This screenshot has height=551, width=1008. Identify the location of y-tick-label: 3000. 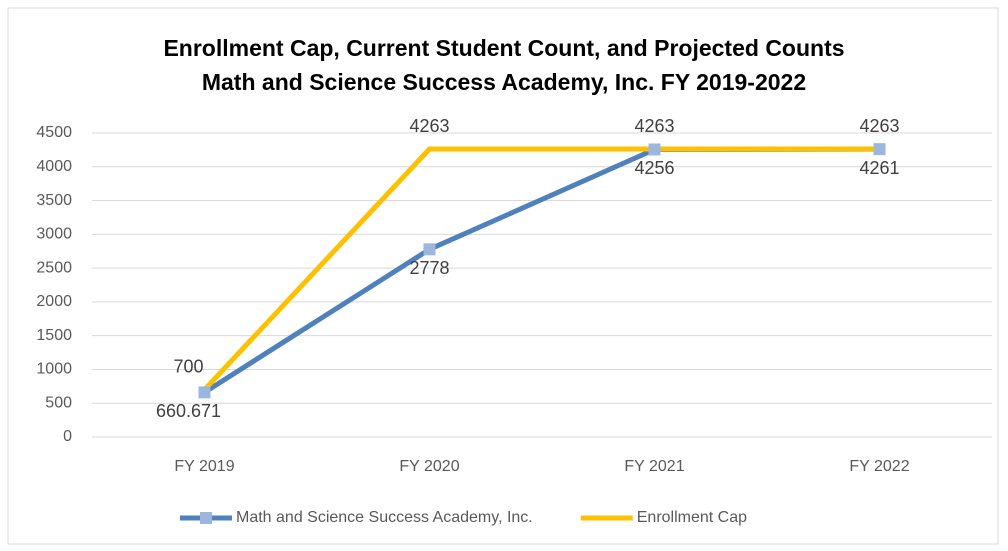
(54, 234).